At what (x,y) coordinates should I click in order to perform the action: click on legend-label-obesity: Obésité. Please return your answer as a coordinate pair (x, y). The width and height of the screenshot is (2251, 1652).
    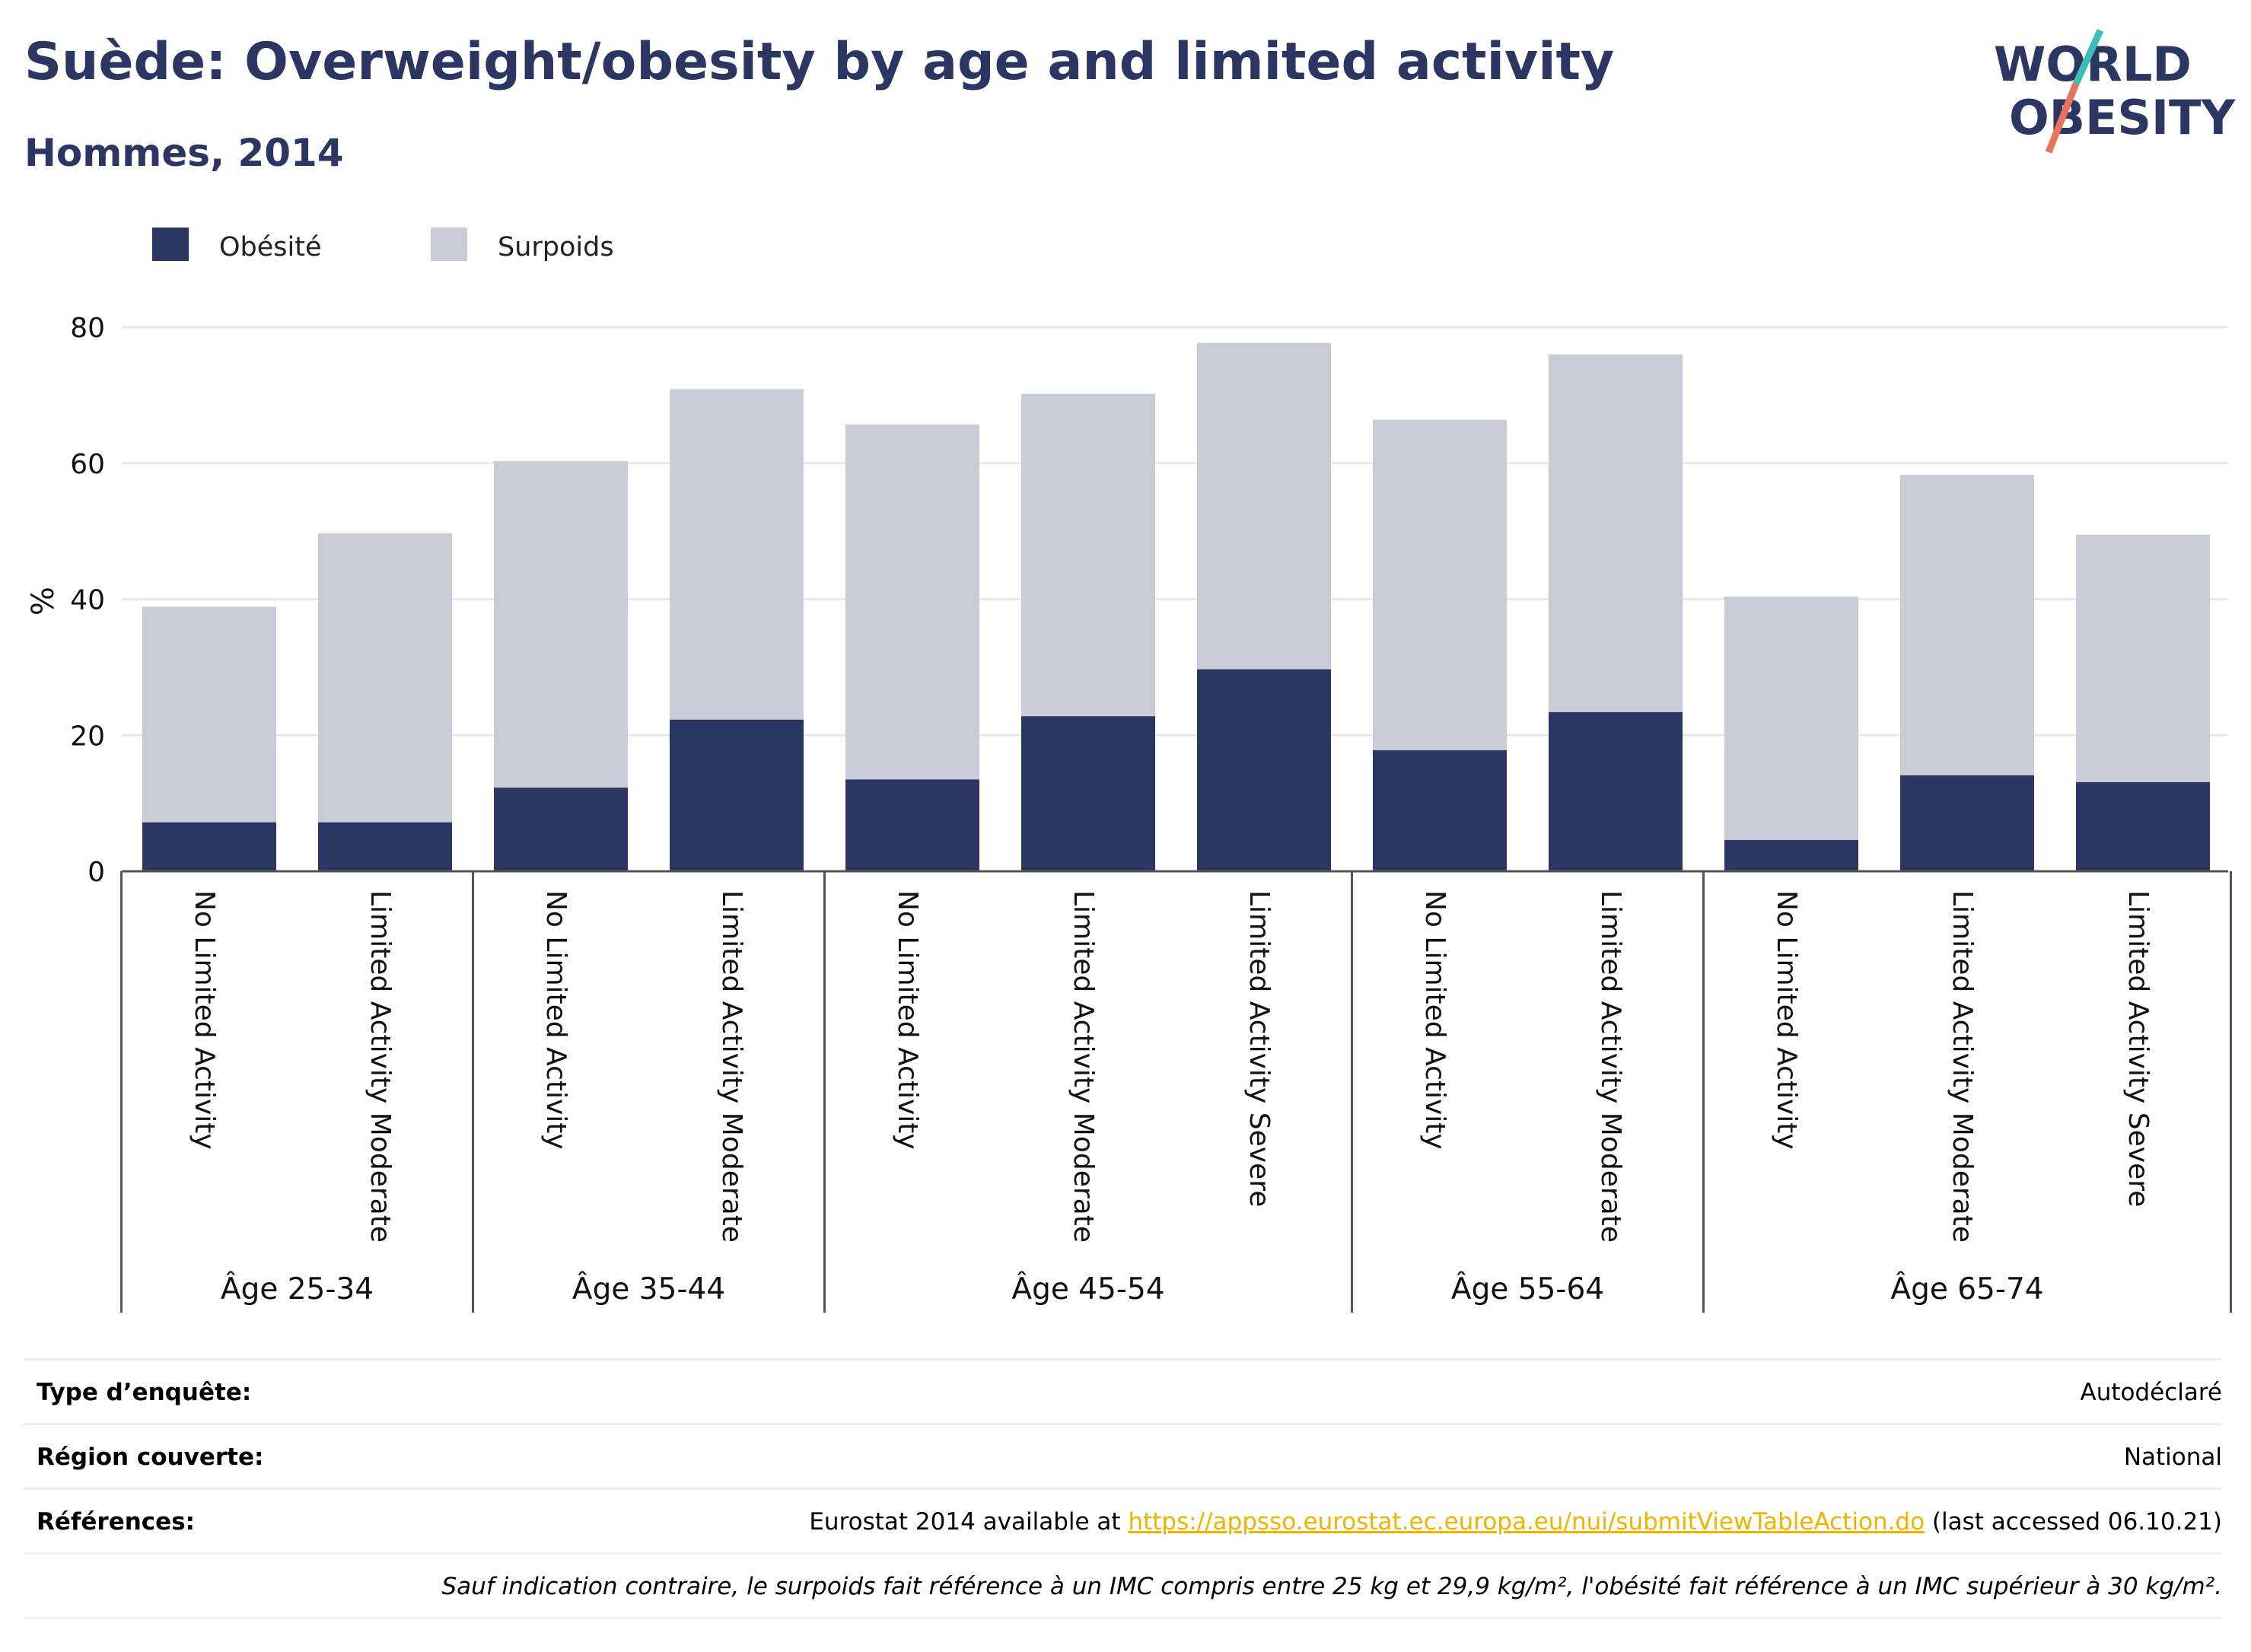
    Looking at the image, I should click on (270, 247).